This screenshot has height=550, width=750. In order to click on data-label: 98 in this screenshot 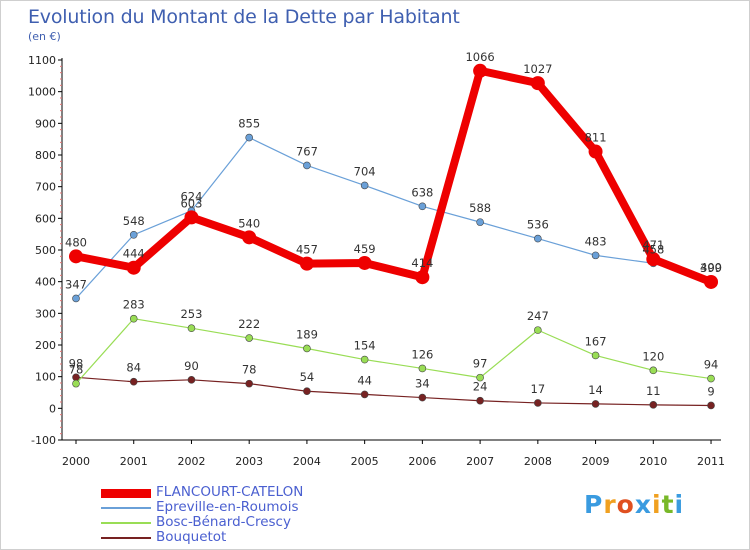, I will do `click(76, 363)`.